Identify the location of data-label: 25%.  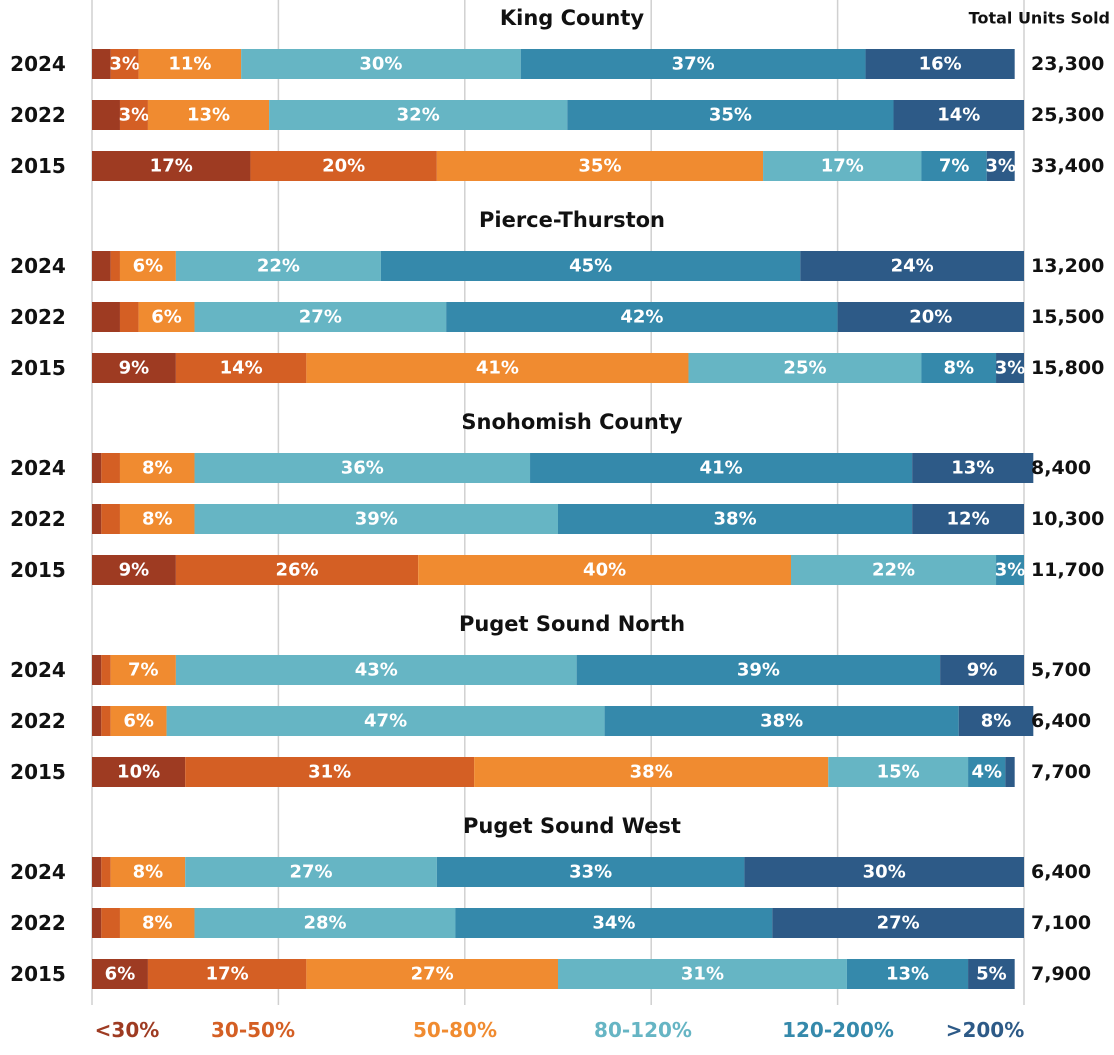
(804, 368).